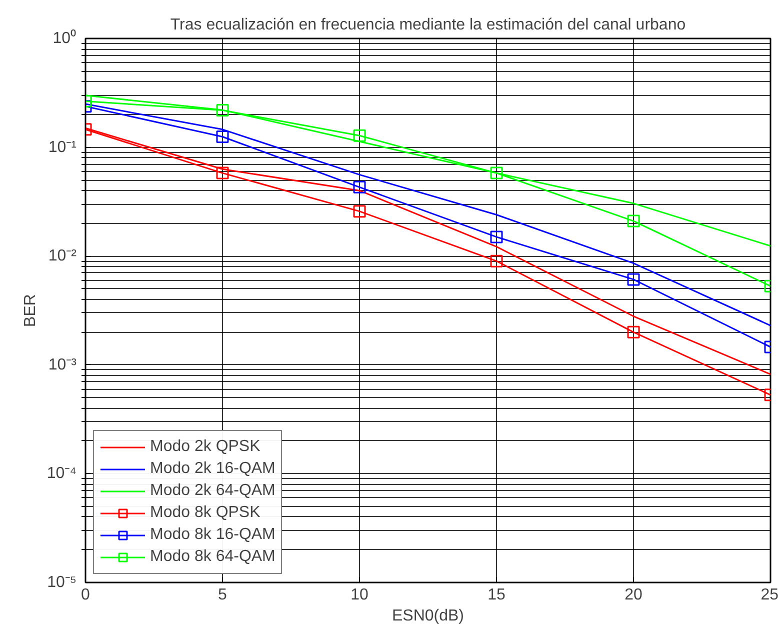  What do you see at coordinates (63, 256) in the screenshot?
I see `y-tick-label: 10⁻²` at bounding box center [63, 256].